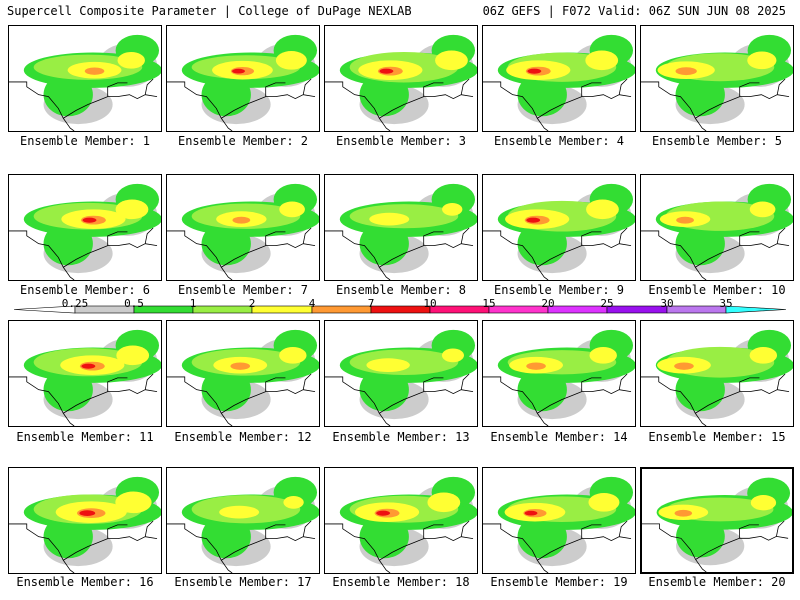  What do you see at coordinates (717, 582) in the screenshot?
I see `ensemble-member-label: Ensemble Member: 20` at bounding box center [717, 582].